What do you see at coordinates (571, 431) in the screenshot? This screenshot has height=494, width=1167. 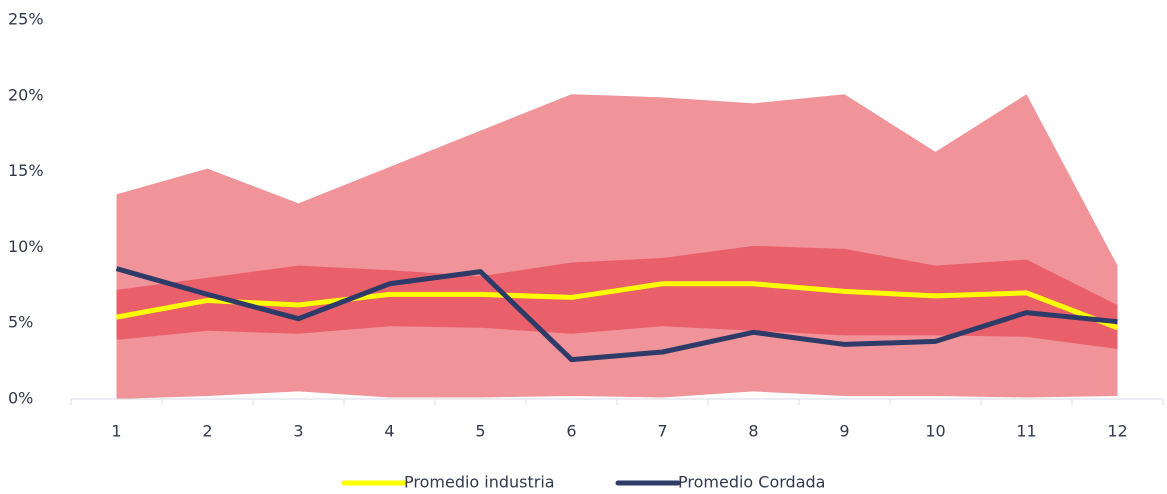 I see `x-tick-label: 6` at bounding box center [571, 431].